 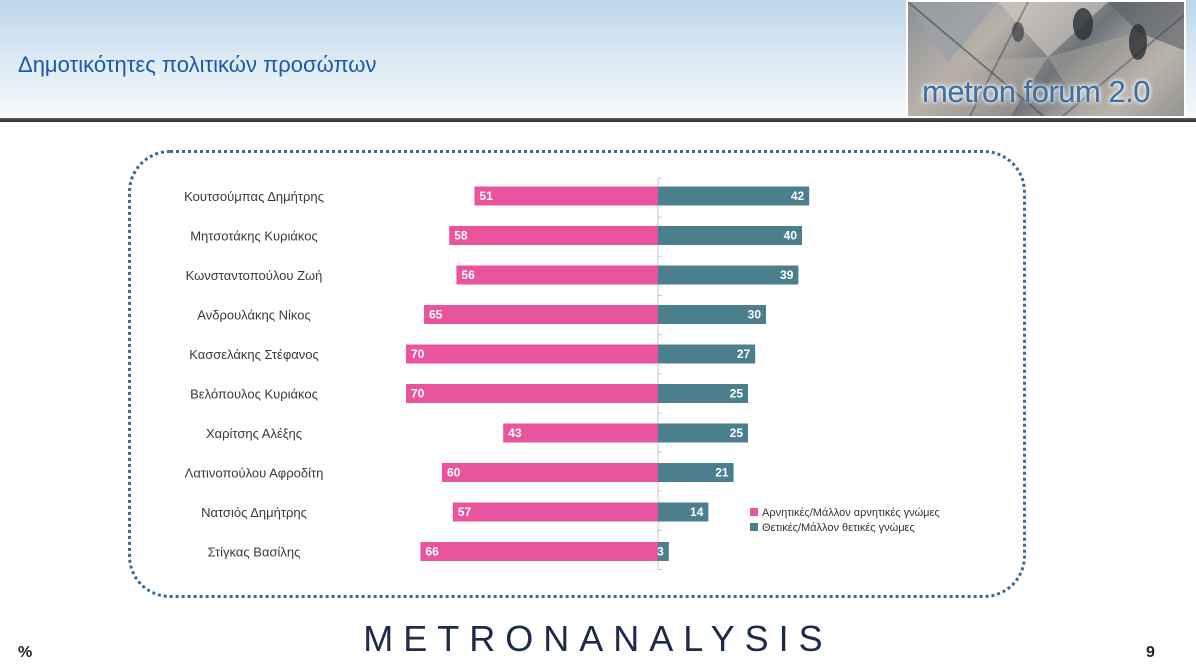 What do you see at coordinates (722, 473) in the screenshot?
I see `value-label-positive: 21` at bounding box center [722, 473].